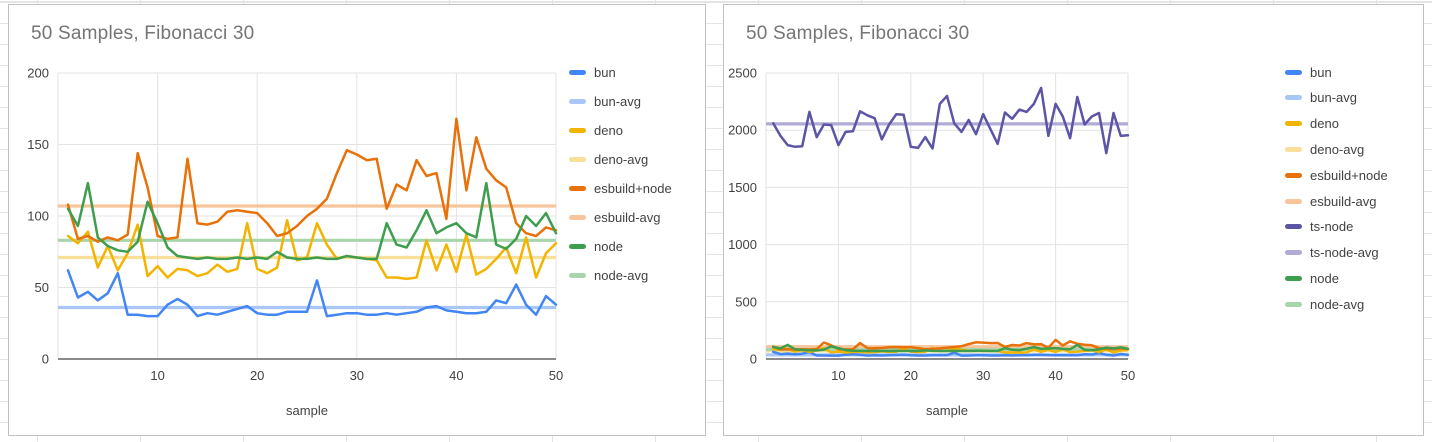  What do you see at coordinates (746, 301) in the screenshot?
I see `y-tick-label: 500` at bounding box center [746, 301].